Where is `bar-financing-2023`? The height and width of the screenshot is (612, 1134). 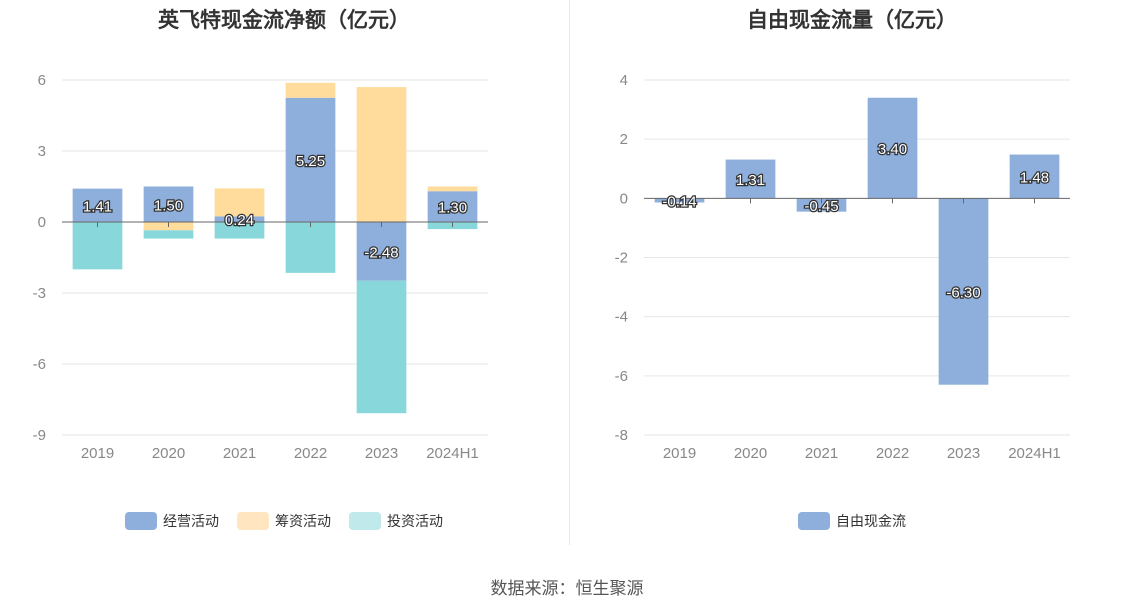
bar-financing-2023 is located at coordinates (381, 154).